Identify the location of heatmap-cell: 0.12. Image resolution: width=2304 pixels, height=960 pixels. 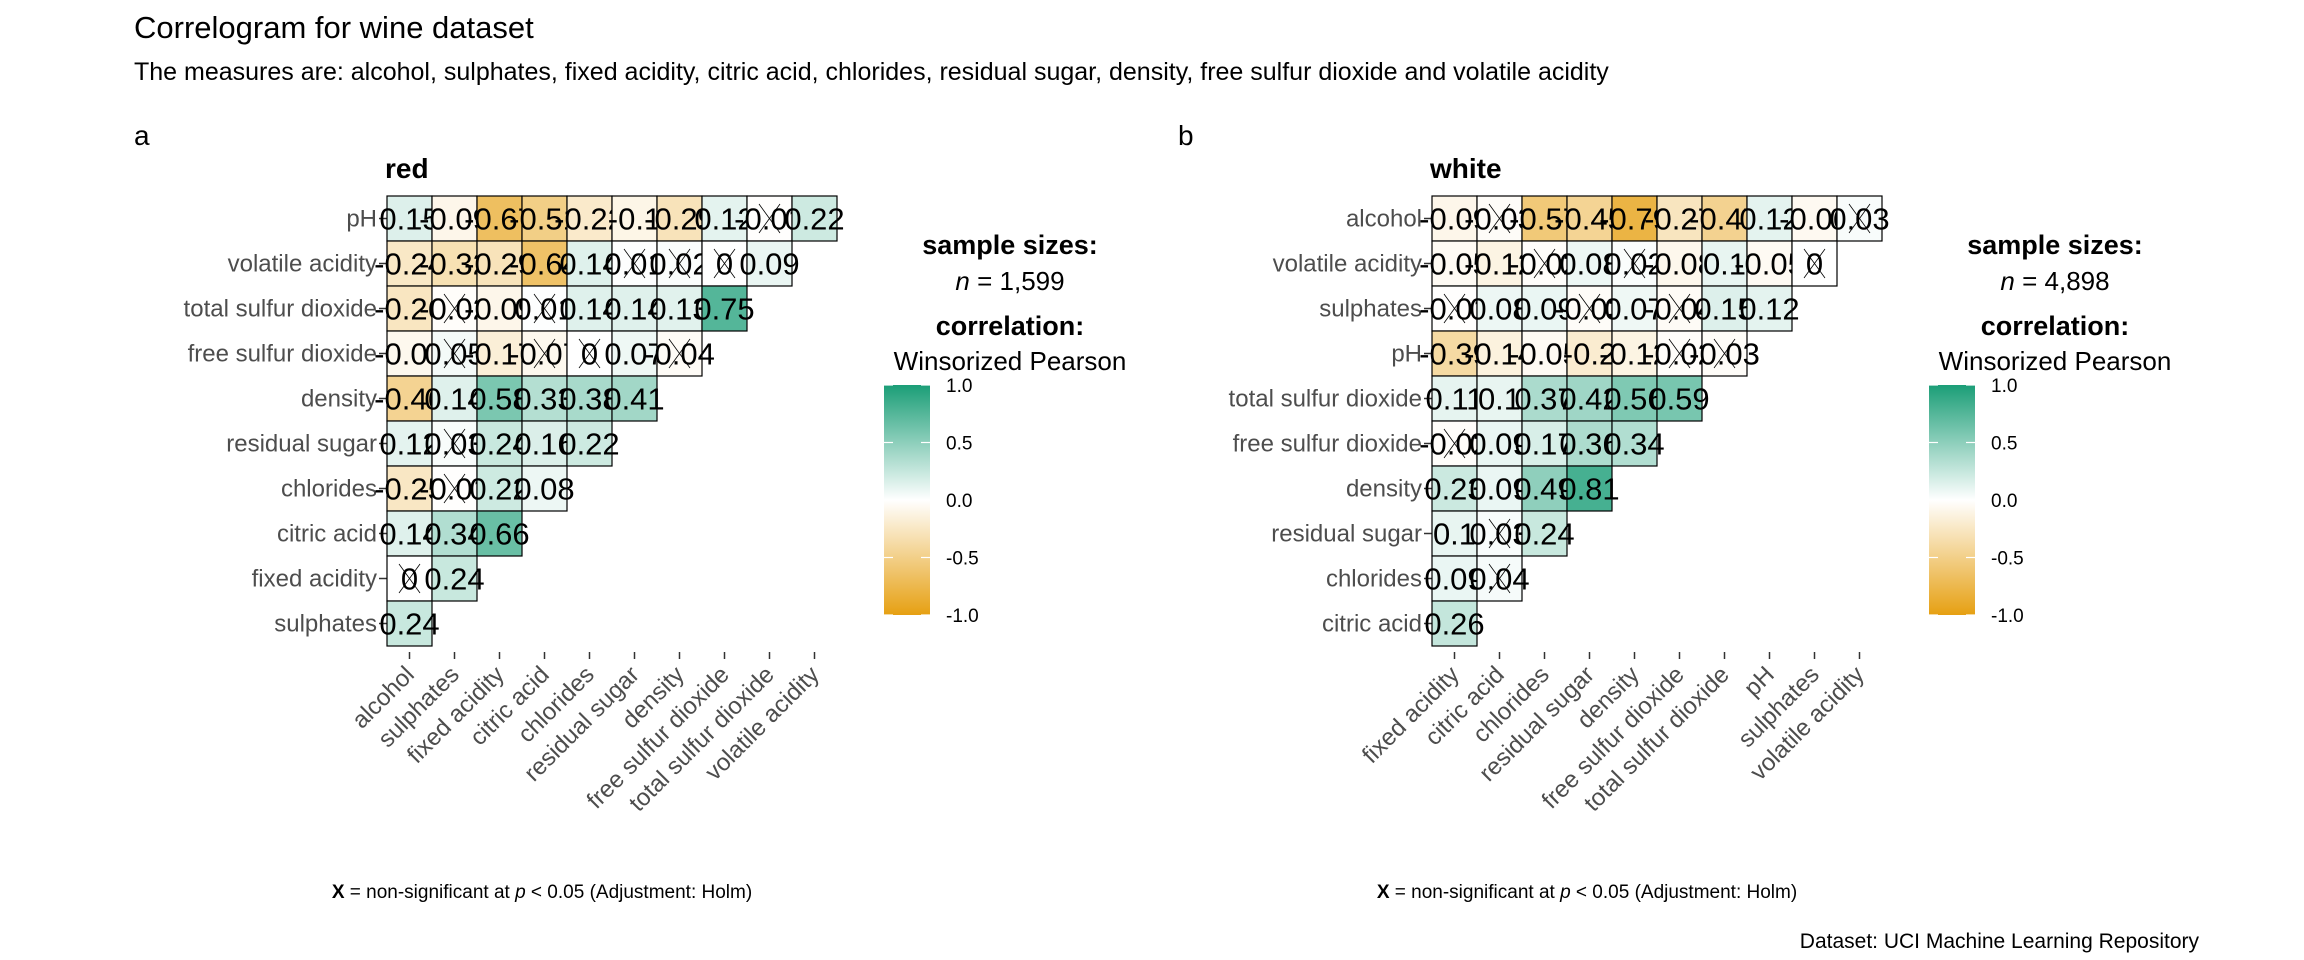
(1769, 308).